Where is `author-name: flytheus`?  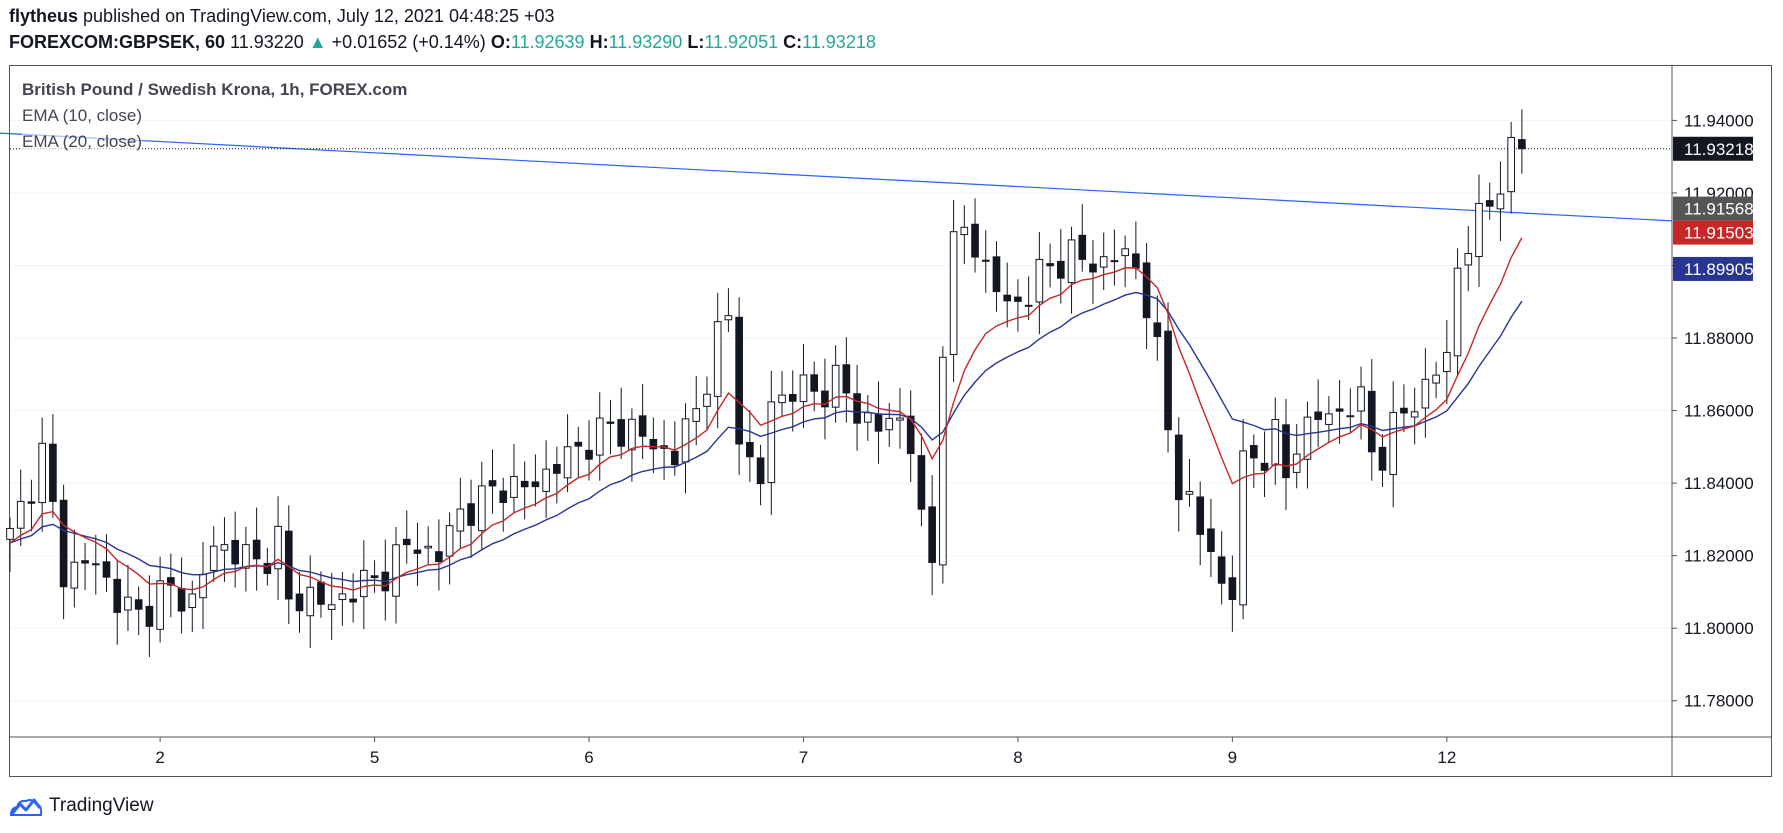 author-name: flytheus is located at coordinates (44, 16).